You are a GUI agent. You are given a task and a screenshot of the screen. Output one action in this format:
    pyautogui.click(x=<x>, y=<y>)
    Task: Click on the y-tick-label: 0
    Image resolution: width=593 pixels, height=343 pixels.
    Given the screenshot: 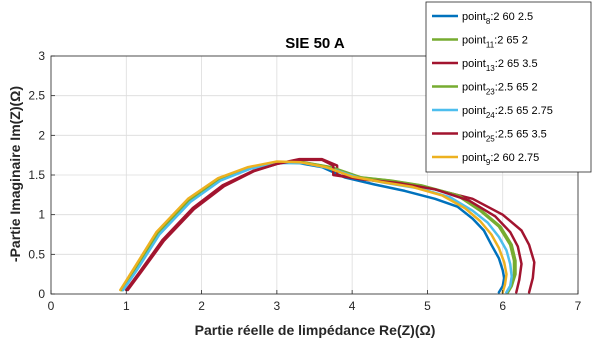 What is the action you would take?
    pyautogui.click(x=41, y=294)
    